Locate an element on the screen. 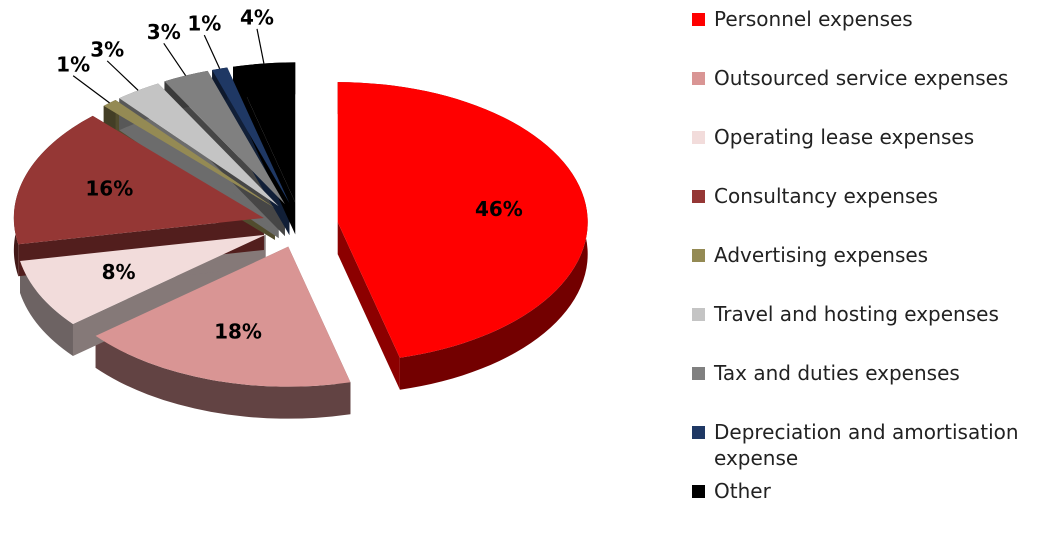  legend-item: Personnel expenses is located at coordinates (864, 35).